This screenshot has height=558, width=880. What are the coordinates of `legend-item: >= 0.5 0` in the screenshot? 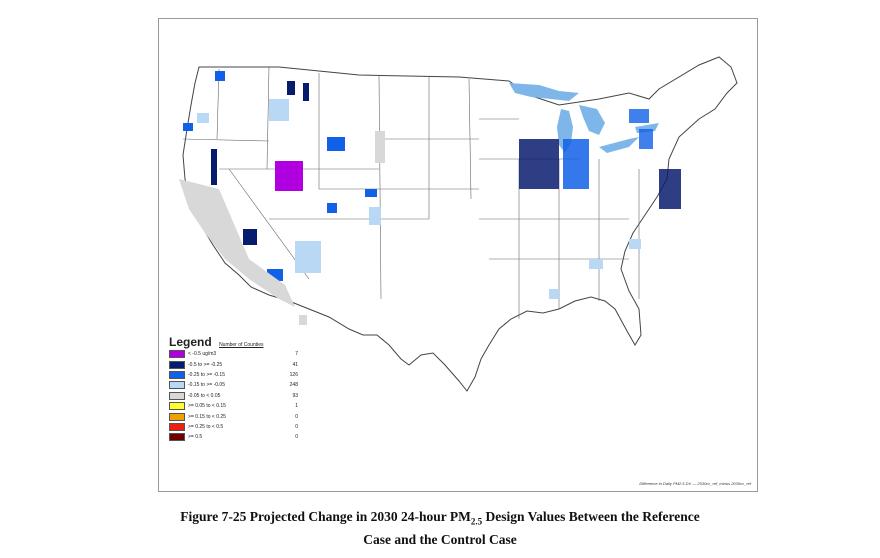 It's located at (249, 437).